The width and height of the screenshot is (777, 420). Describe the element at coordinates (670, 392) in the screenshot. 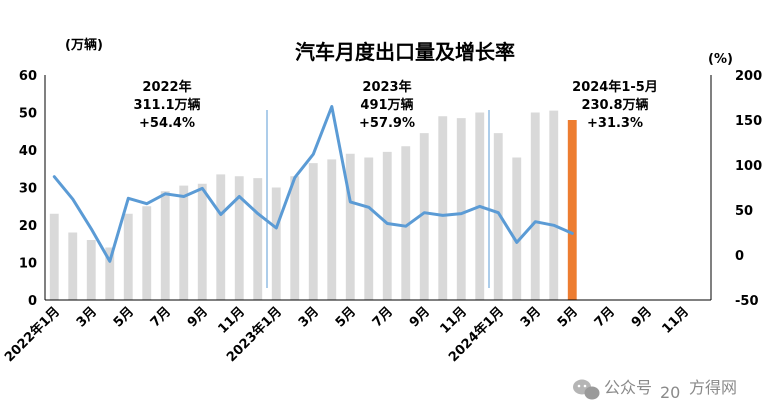

I see `watermark-overlap-text: 20` at that location.